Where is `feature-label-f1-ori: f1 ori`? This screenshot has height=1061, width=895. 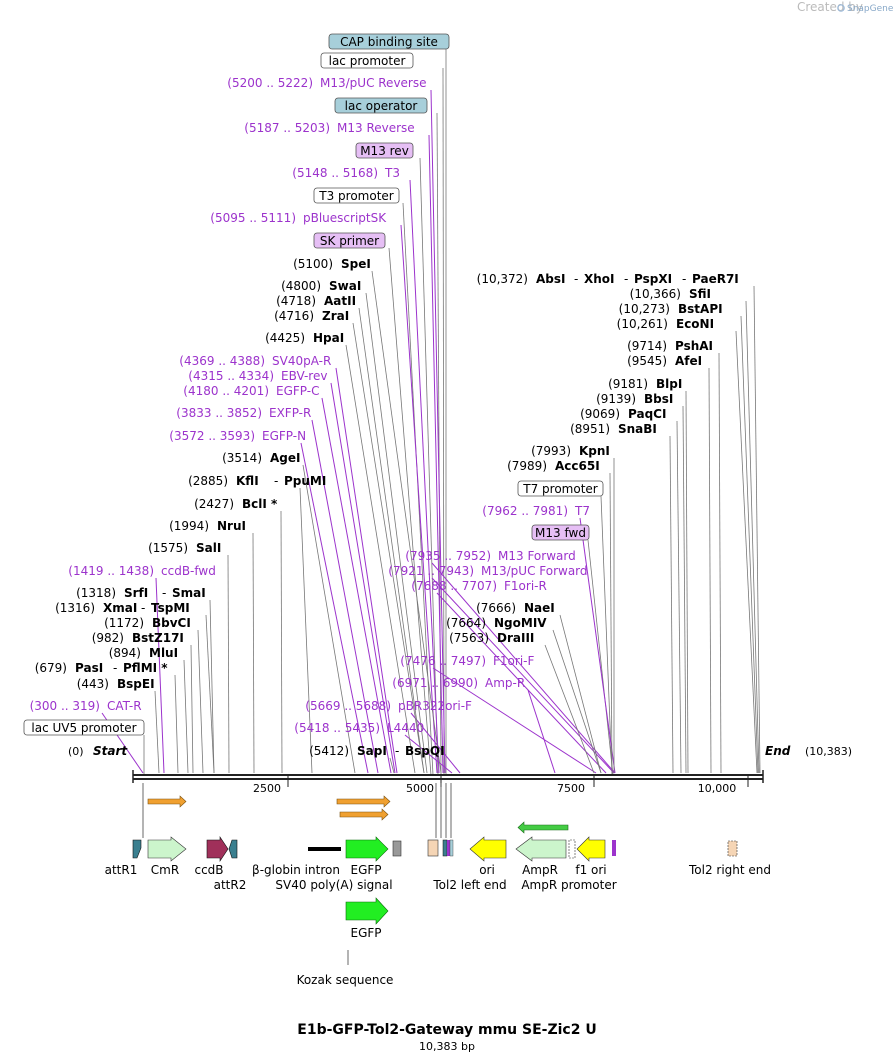
feature-label-f1-ori: f1 ori is located at coordinates (590, 870).